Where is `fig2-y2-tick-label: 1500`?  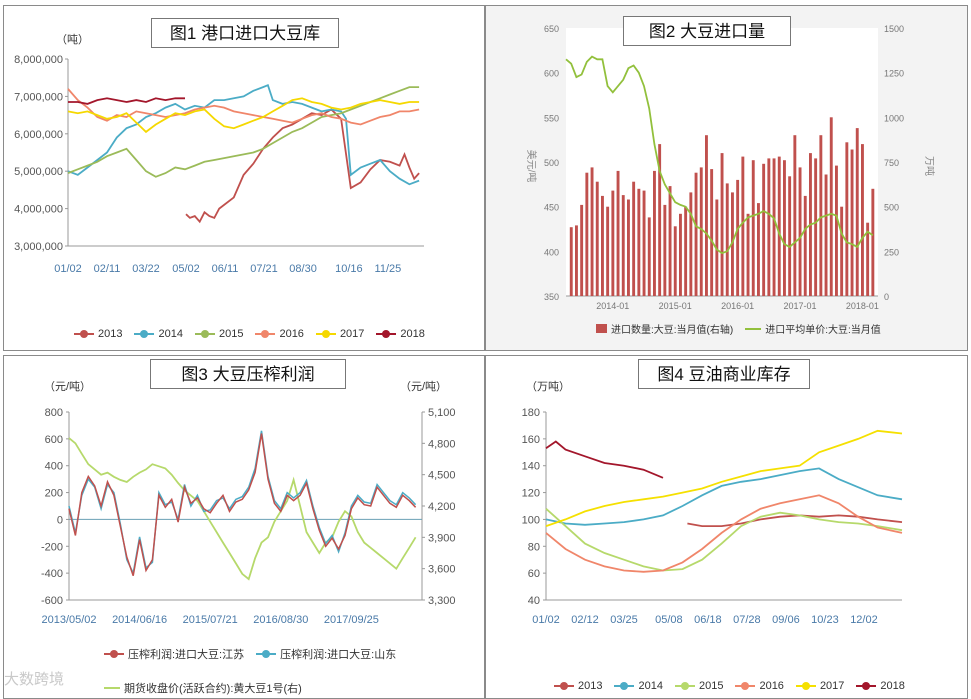 fig2-y2-tick-label: 1500 is located at coordinates (894, 29).